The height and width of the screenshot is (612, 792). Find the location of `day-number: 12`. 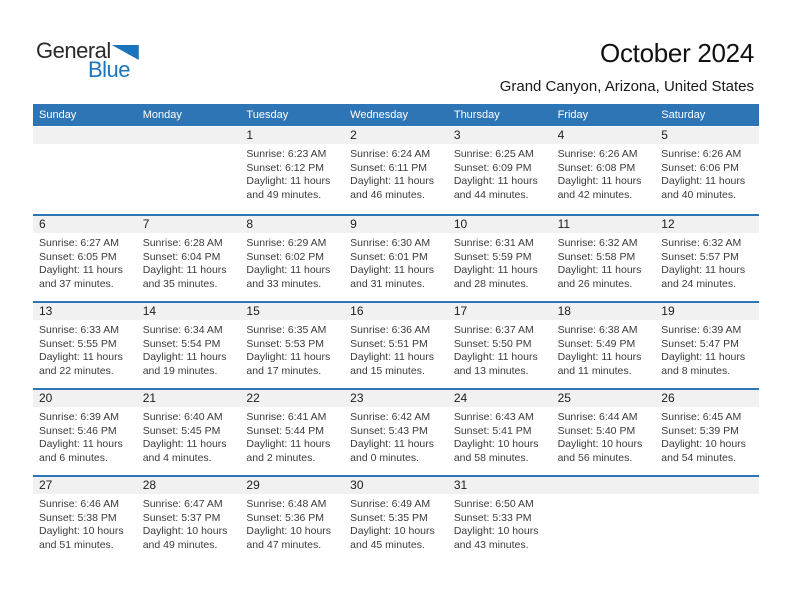

day-number: 12 is located at coordinates (668, 224).